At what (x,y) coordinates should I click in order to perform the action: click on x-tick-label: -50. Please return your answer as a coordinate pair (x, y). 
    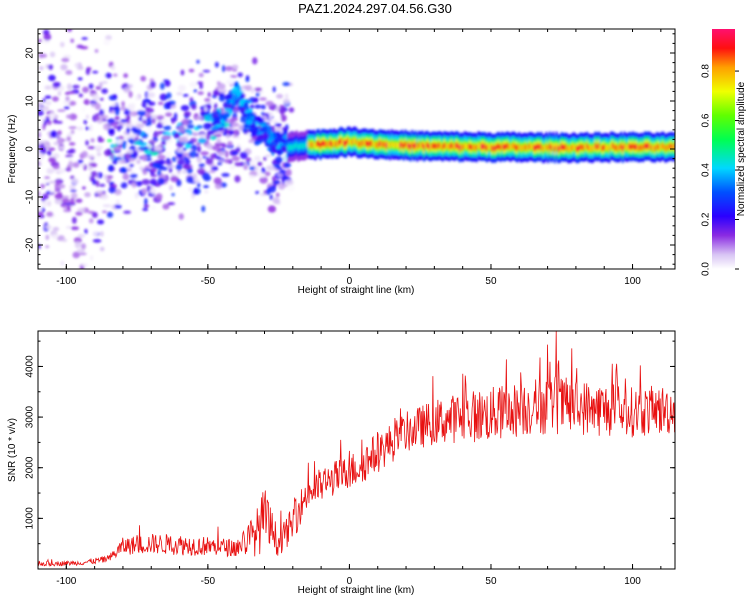
    Looking at the image, I should click on (208, 581).